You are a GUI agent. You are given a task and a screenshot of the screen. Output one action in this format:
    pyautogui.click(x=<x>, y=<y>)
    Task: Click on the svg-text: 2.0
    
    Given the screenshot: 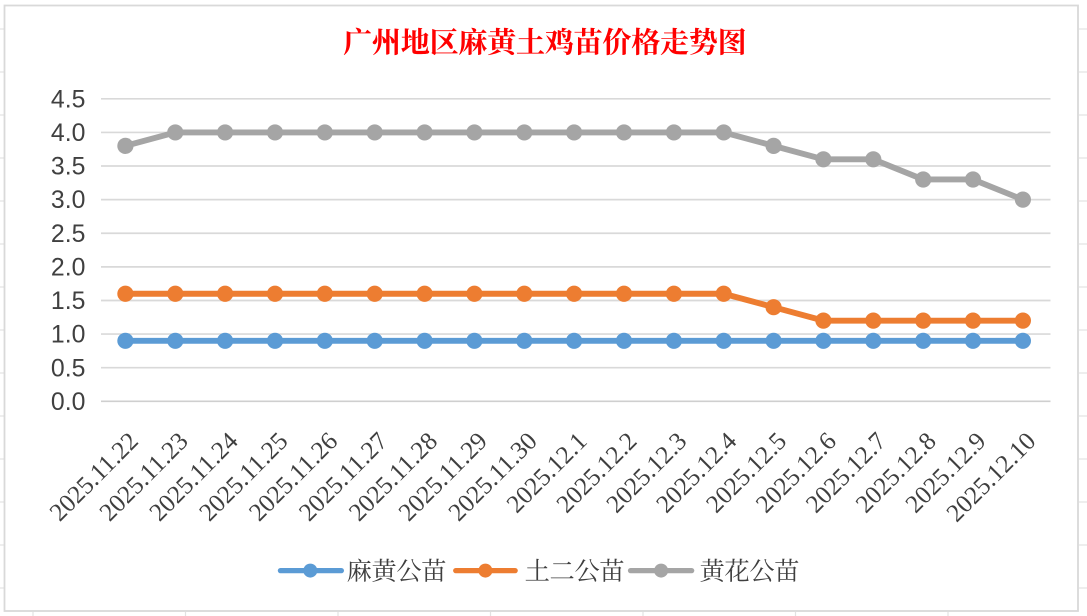 What is the action you would take?
    pyautogui.click(x=68, y=267)
    